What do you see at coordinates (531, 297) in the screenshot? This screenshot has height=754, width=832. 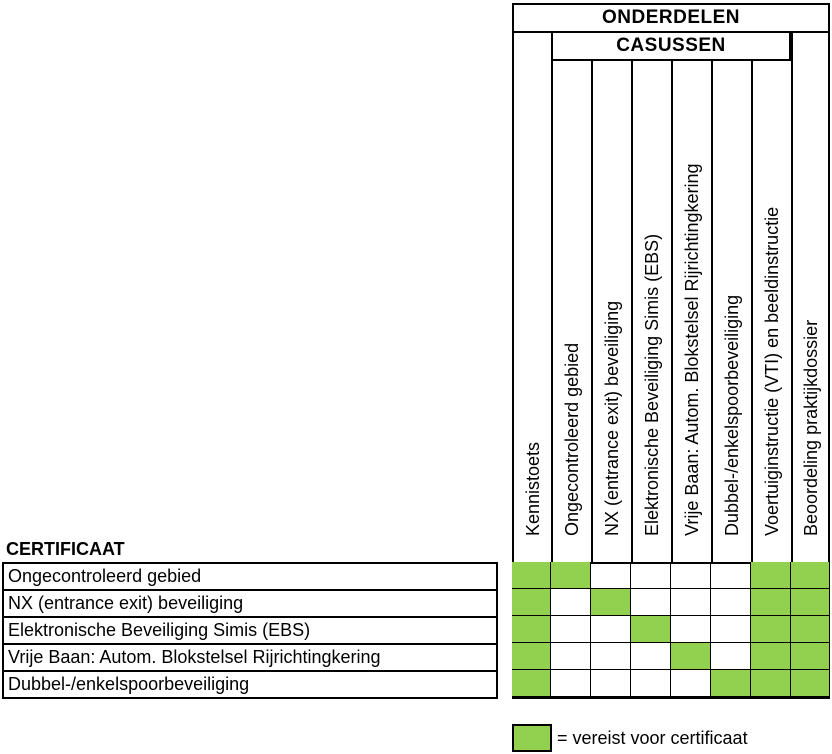 I see `column-header: Kennistoets` at bounding box center [531, 297].